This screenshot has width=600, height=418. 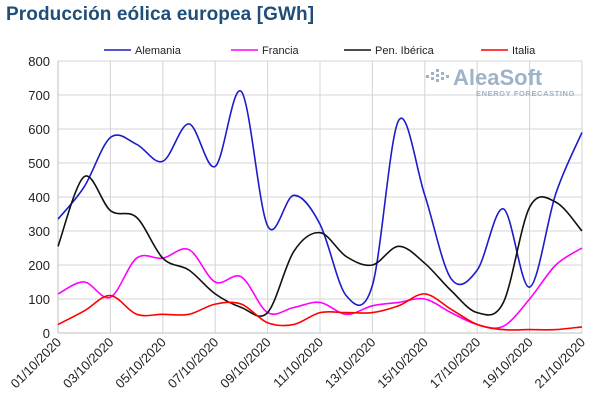 I want to click on y-tick-label: 0, so click(x=46, y=333).